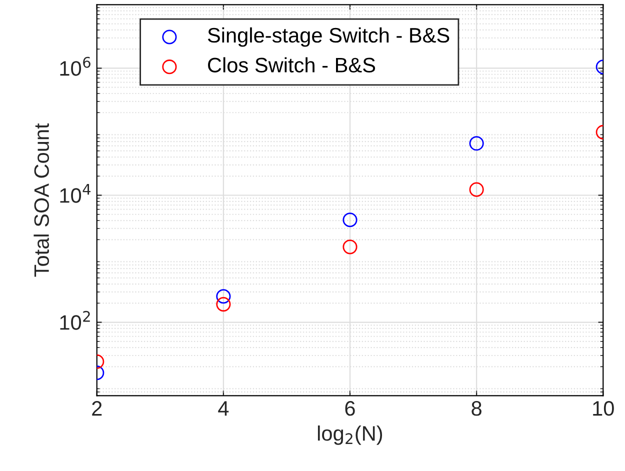  I want to click on y-tick-label: 10$^{6}$, so click(75, 66).